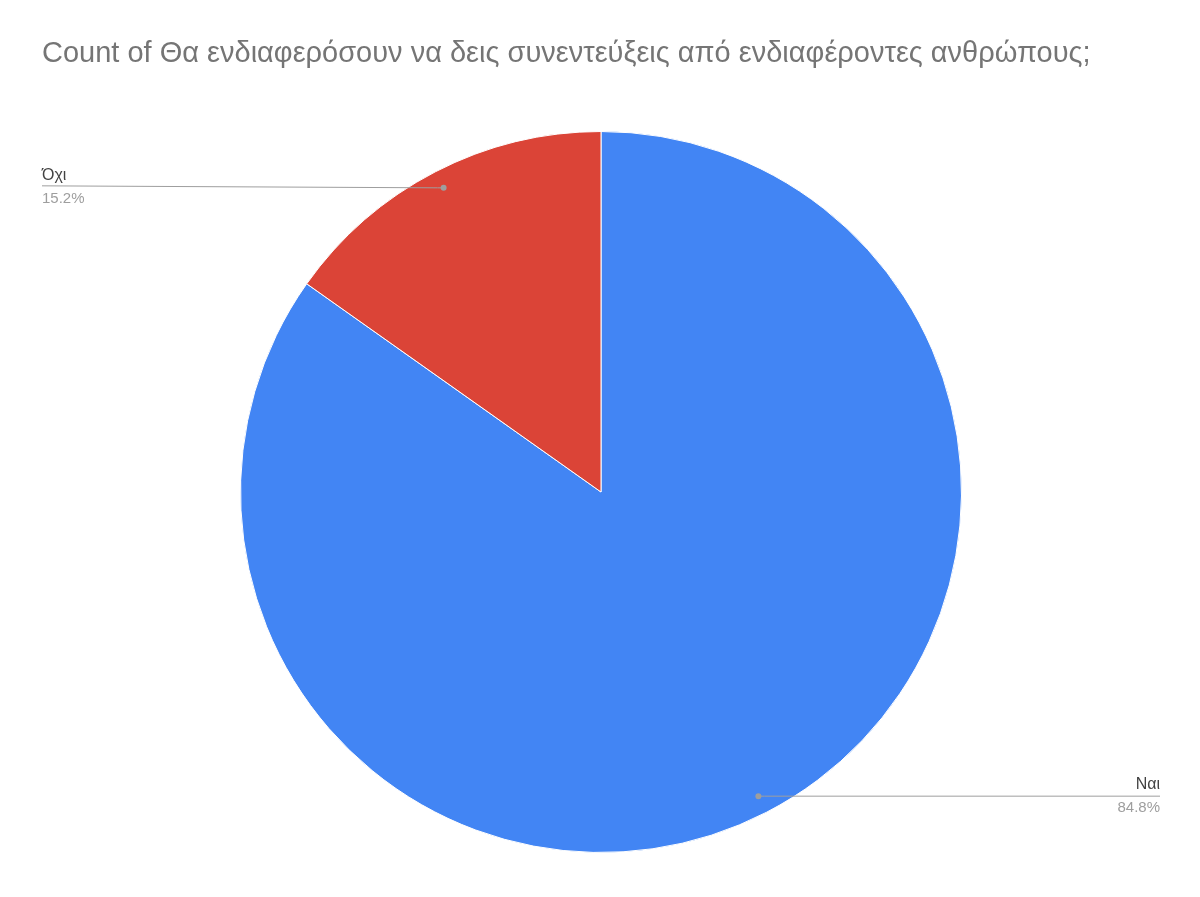 This screenshot has width=1200, height=897. Describe the element at coordinates (54, 175) in the screenshot. I see `slice-label: Όχι` at that location.